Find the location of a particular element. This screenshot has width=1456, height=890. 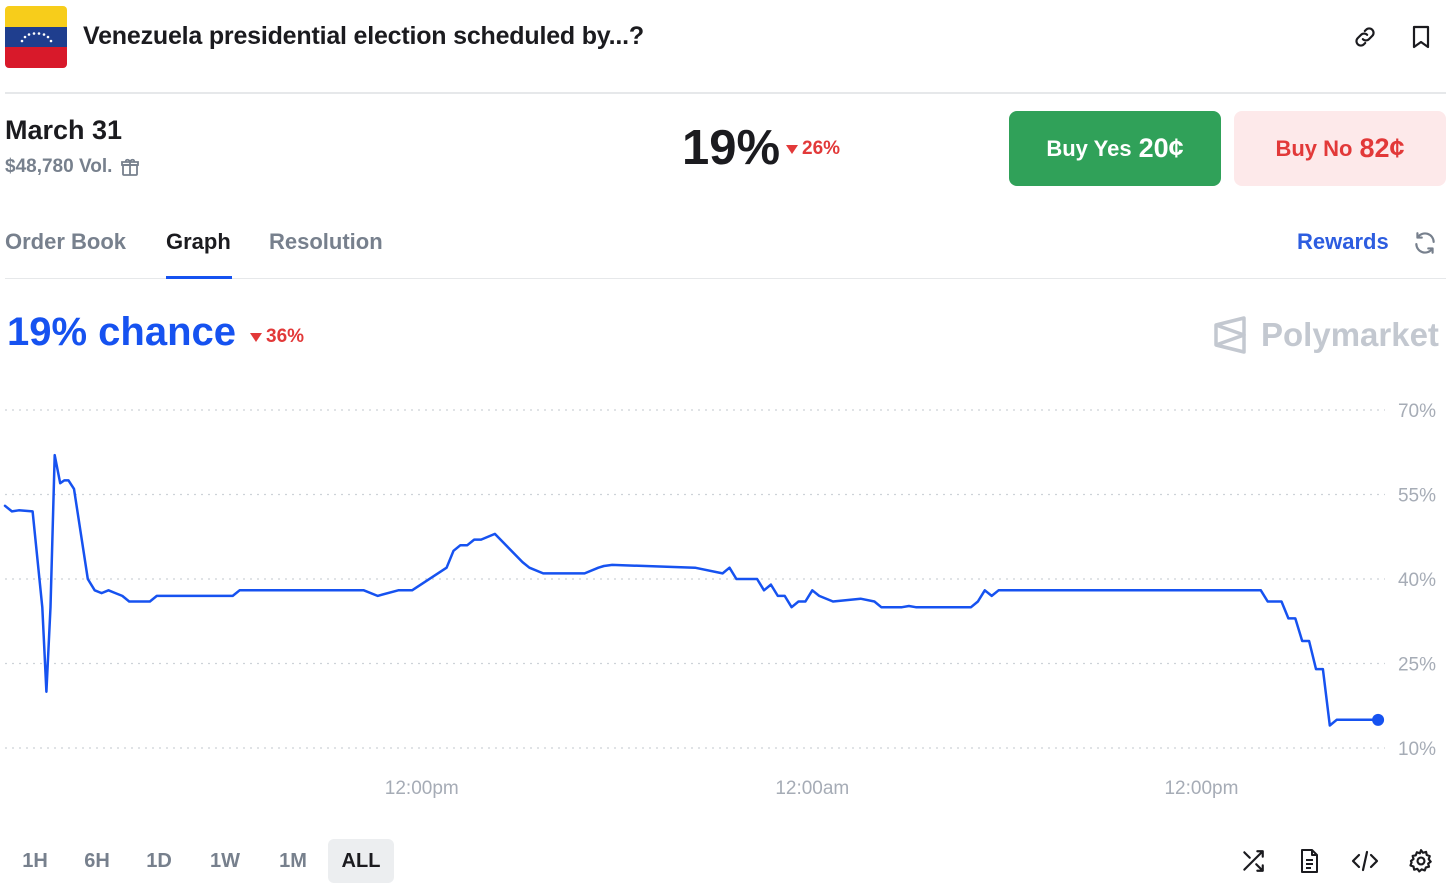

flag-stars-icon is located at coordinates (36, 36).